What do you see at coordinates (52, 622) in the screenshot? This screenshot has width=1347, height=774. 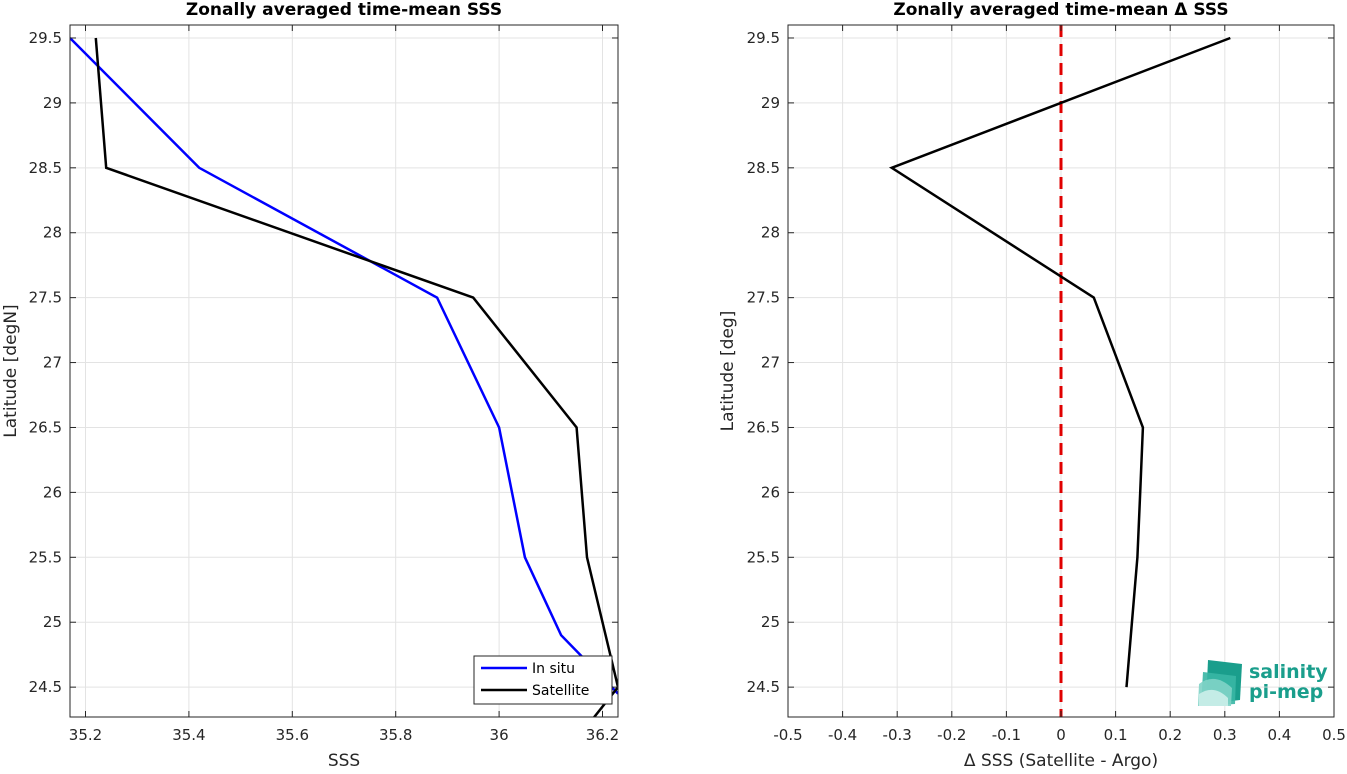 I see `left-y-tick-label: 25` at bounding box center [52, 622].